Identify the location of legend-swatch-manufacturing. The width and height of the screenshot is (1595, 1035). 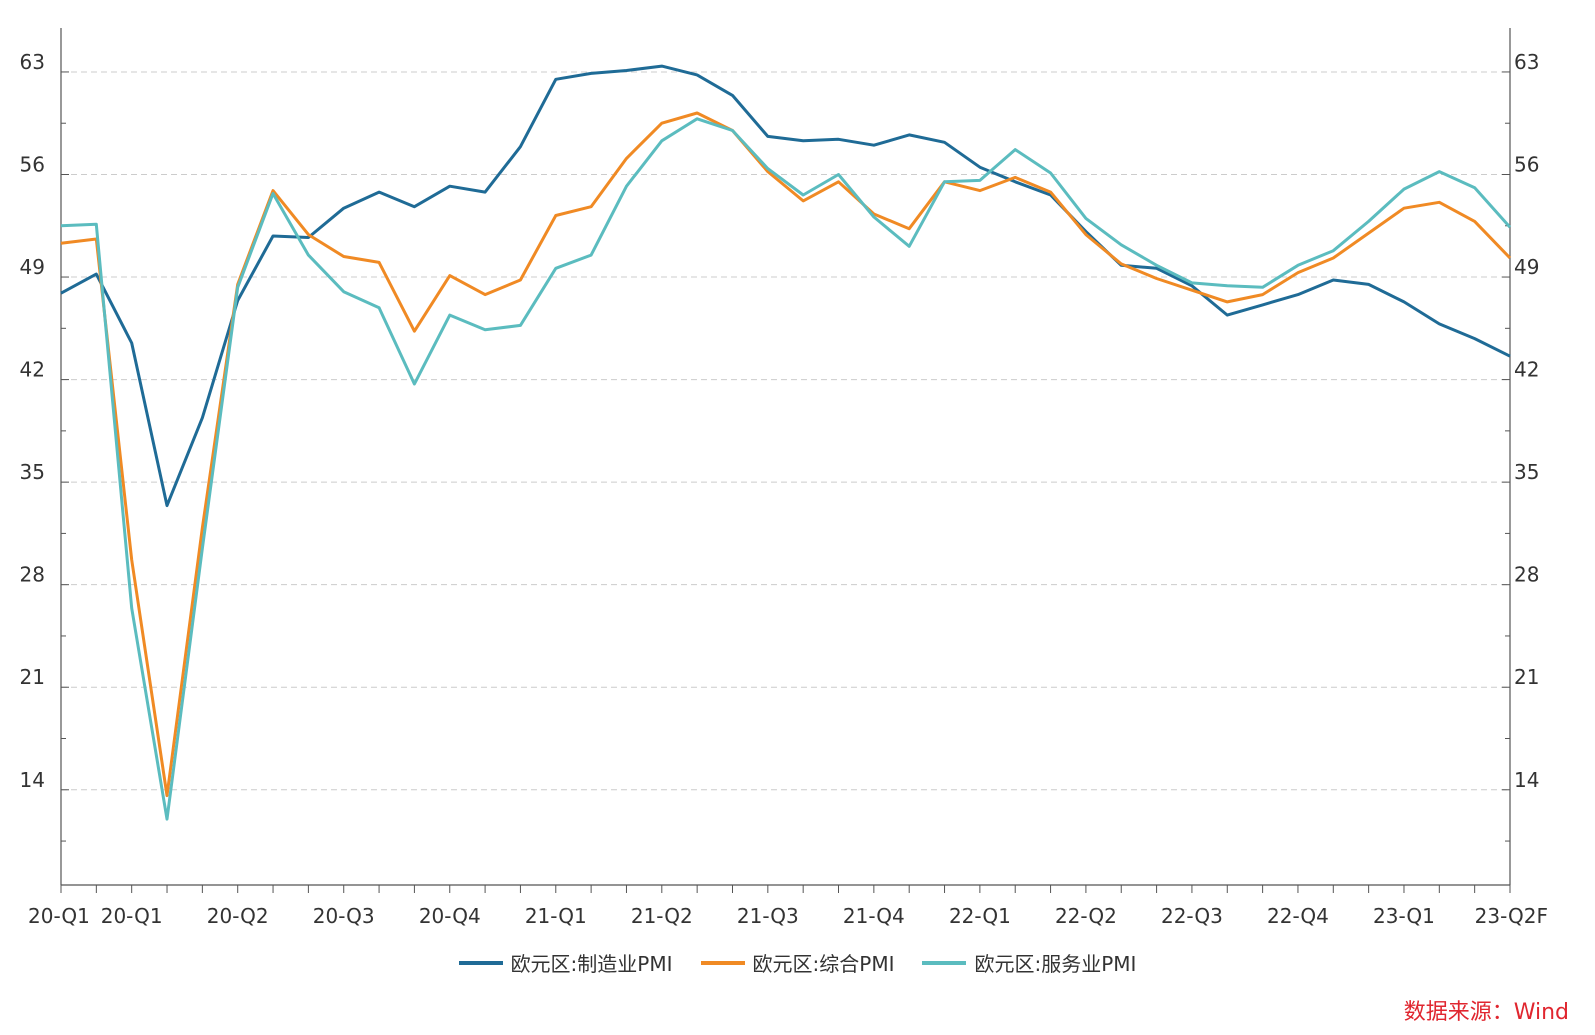
(480, 962).